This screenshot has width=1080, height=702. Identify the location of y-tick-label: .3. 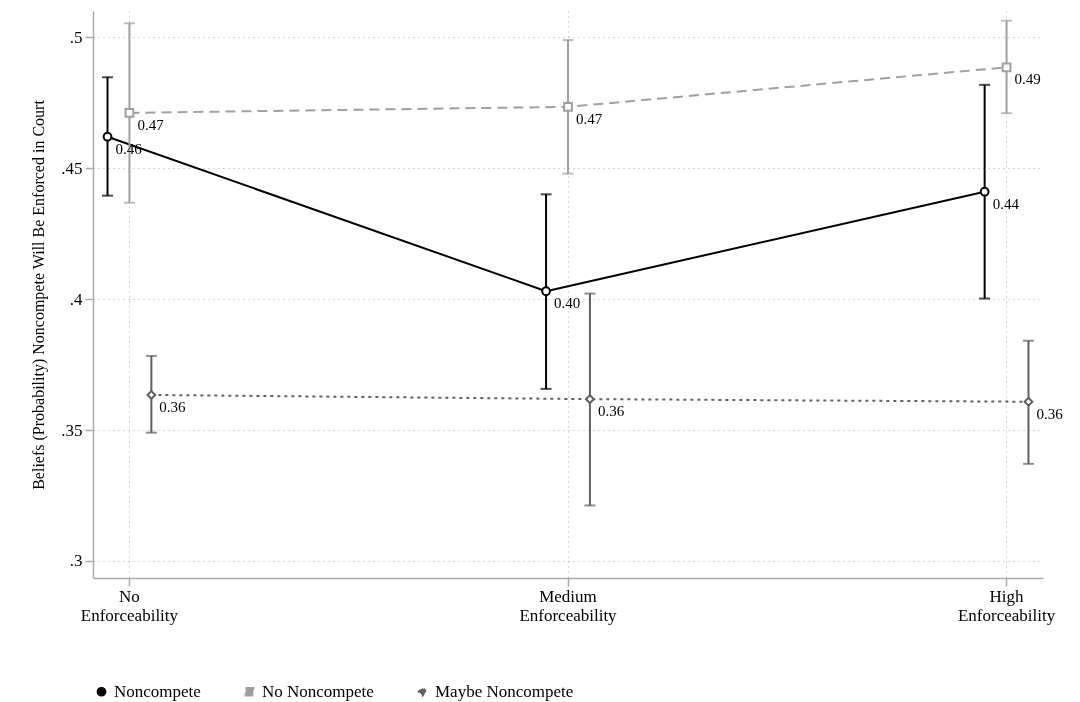
(76, 561).